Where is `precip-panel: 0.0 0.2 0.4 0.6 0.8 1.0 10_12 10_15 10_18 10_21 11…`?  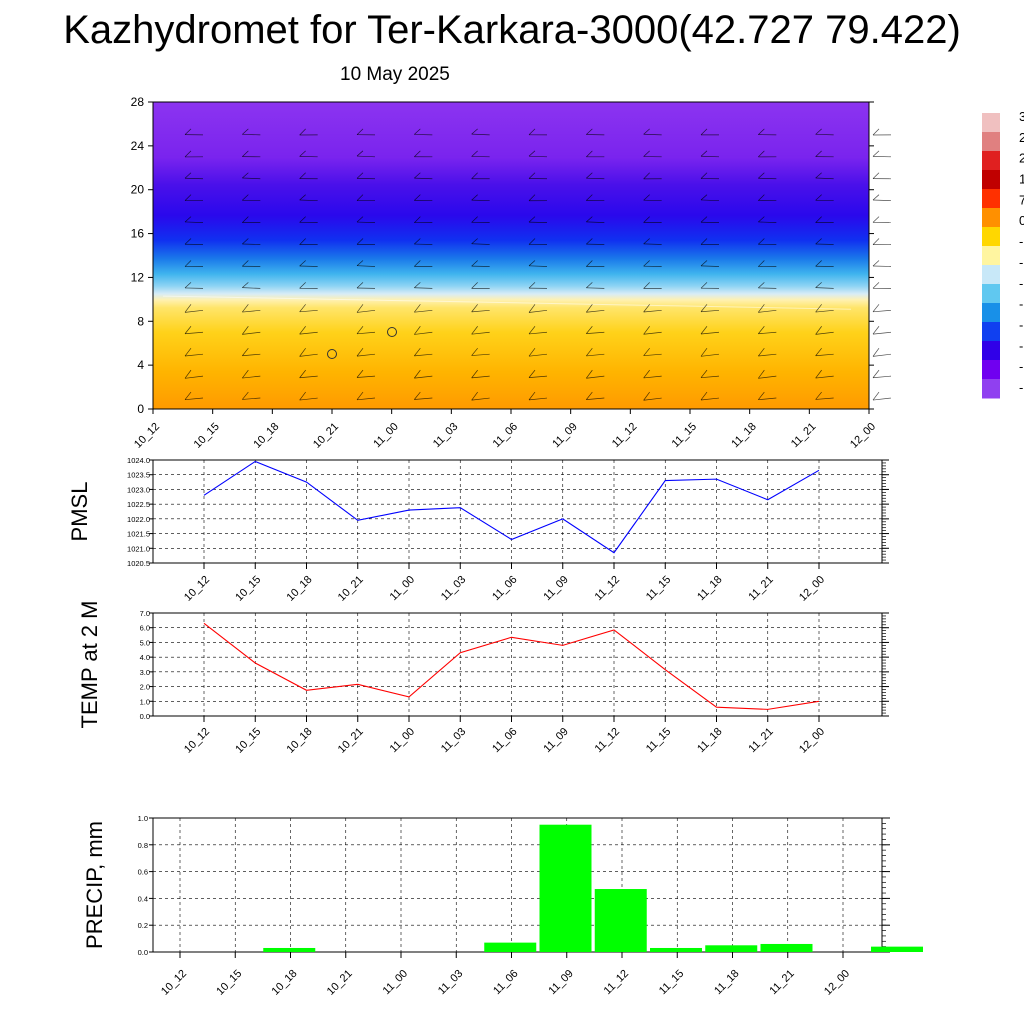 precip-panel: 0.0 0.2 0.4 0.6 0.8 1.0 10_12 10_15 10_18 10_21 11… is located at coordinates (502, 906).